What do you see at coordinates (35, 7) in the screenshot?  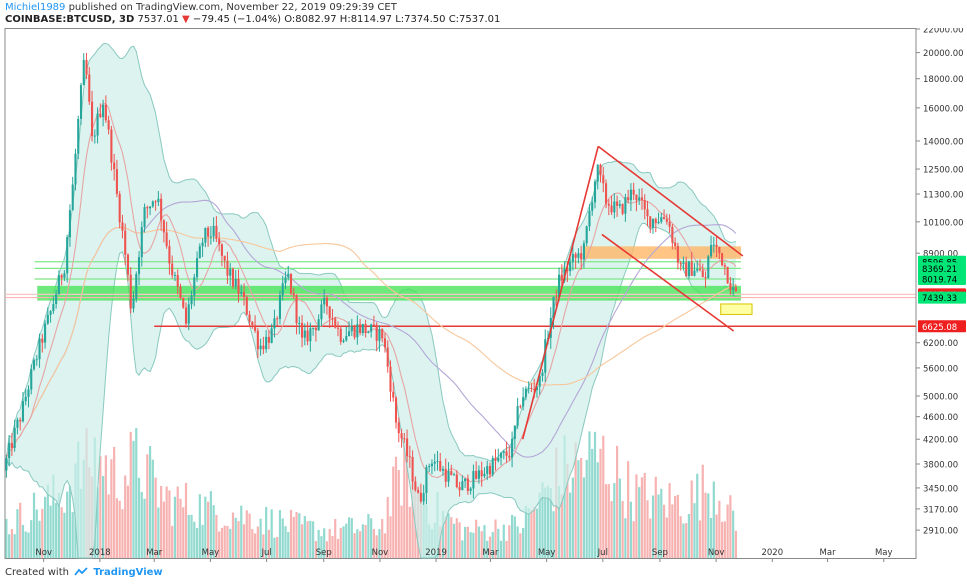 I see `author-link: Michiel1989` at bounding box center [35, 7].